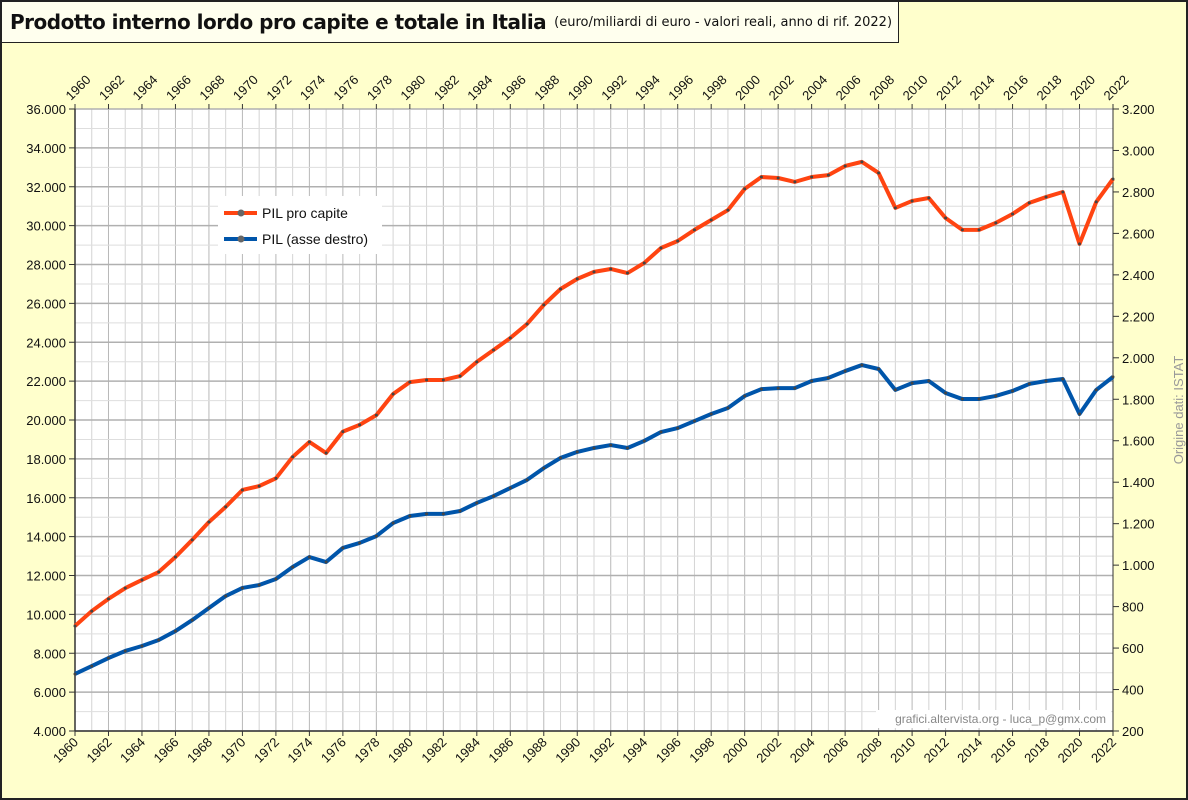  Describe the element at coordinates (802, 750) in the screenshot. I see `bottom-tick-label: 2004` at that location.